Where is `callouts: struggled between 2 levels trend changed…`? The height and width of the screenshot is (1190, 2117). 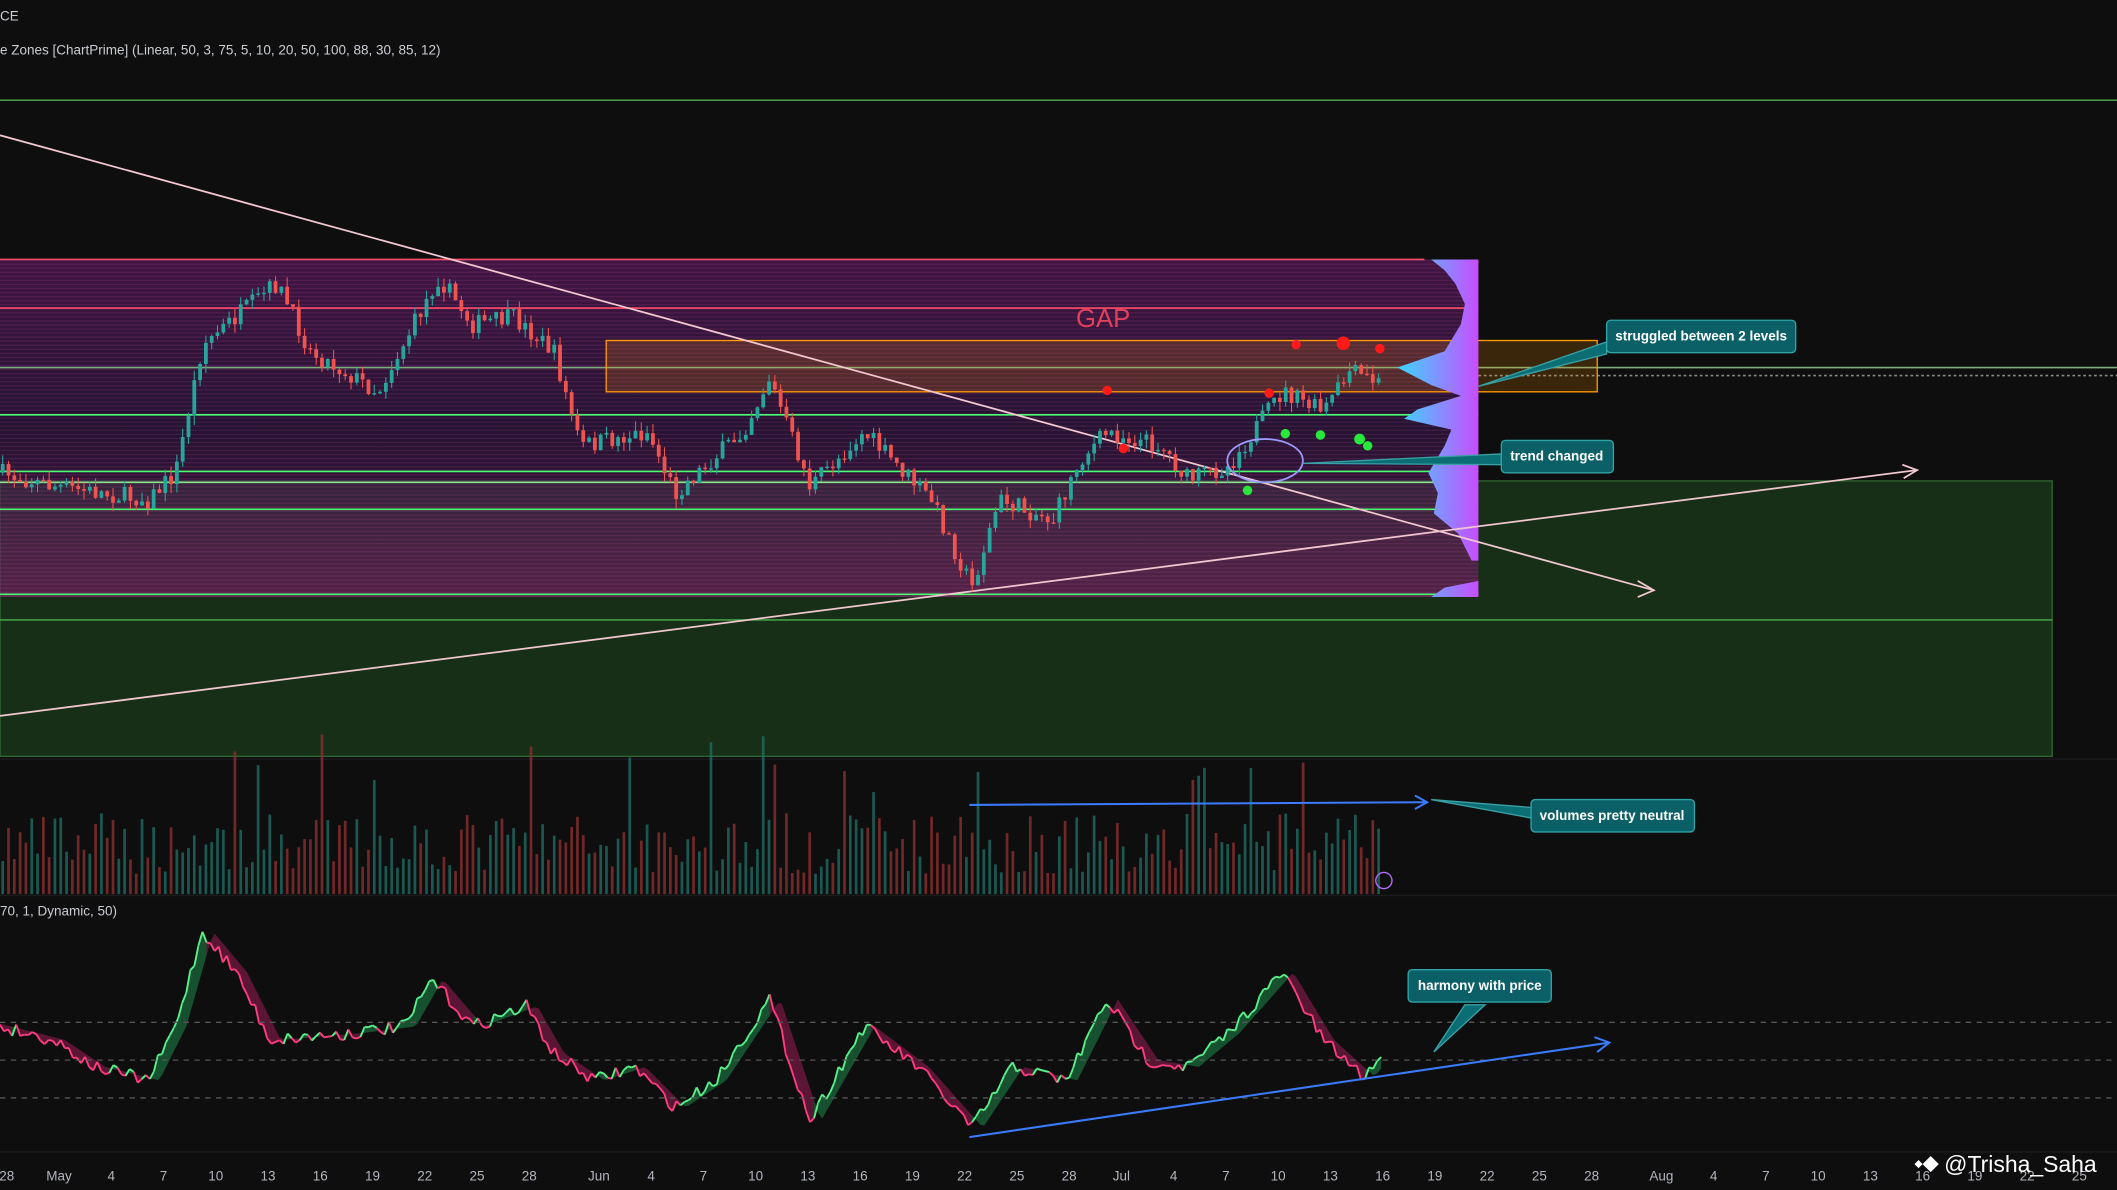
callouts: struggled between 2 levels trend changed… is located at coordinates (1602, 661).